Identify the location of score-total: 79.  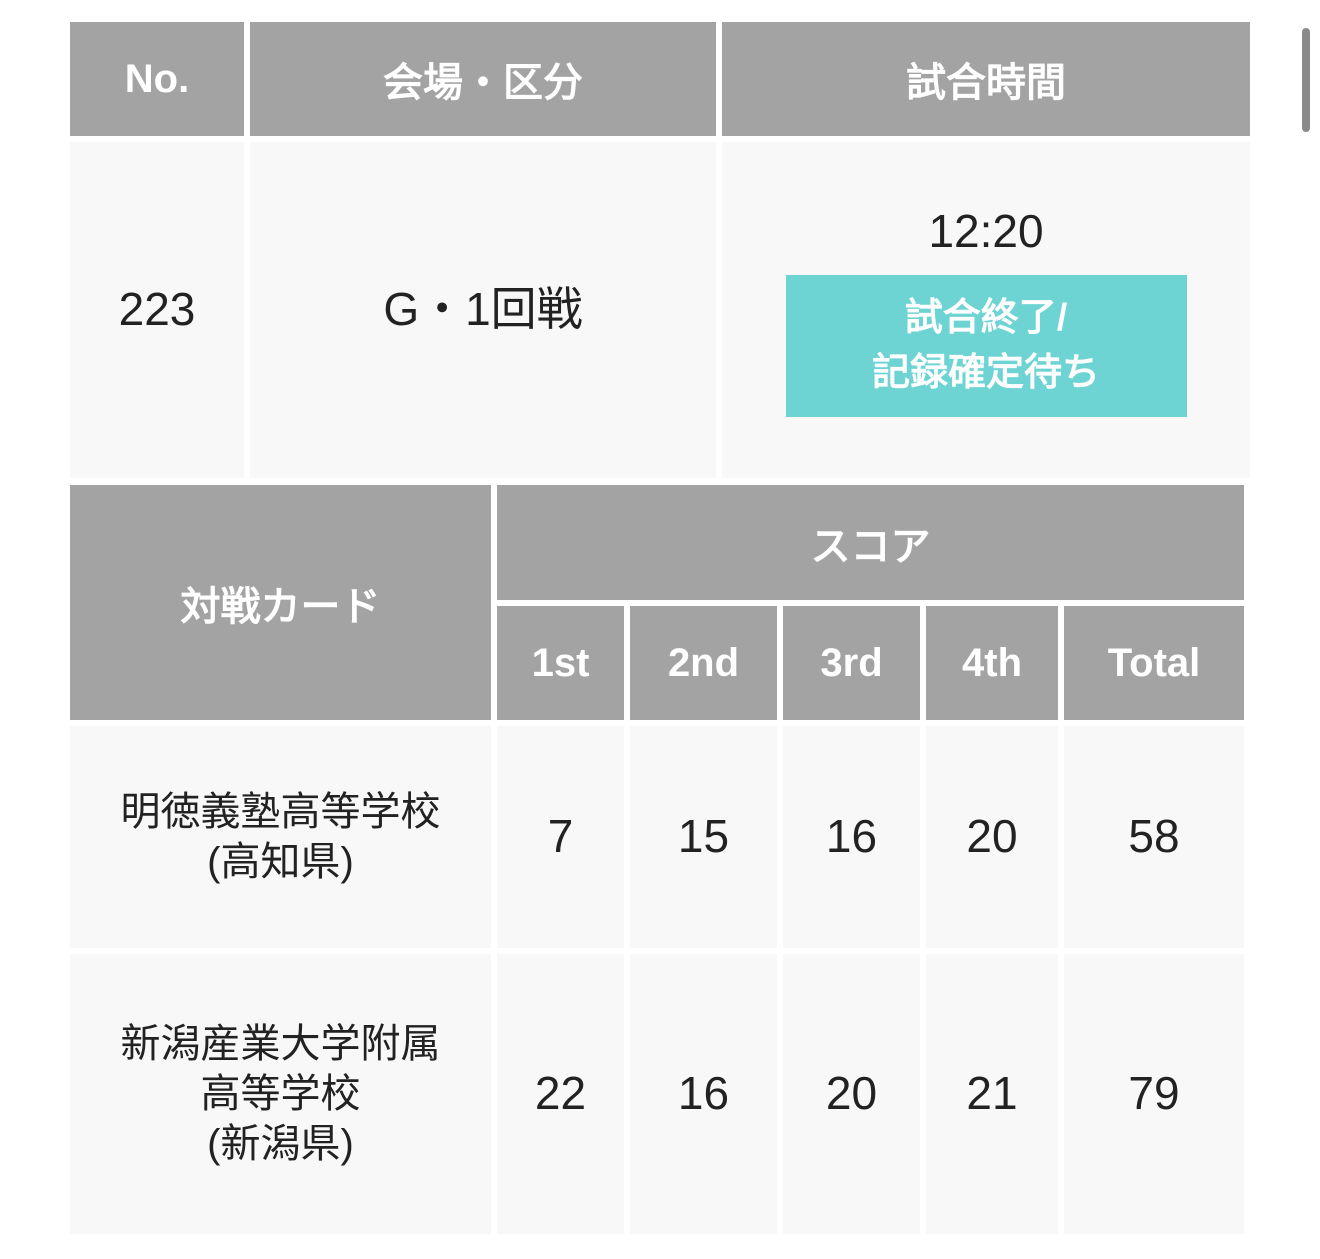
(1154, 1094).